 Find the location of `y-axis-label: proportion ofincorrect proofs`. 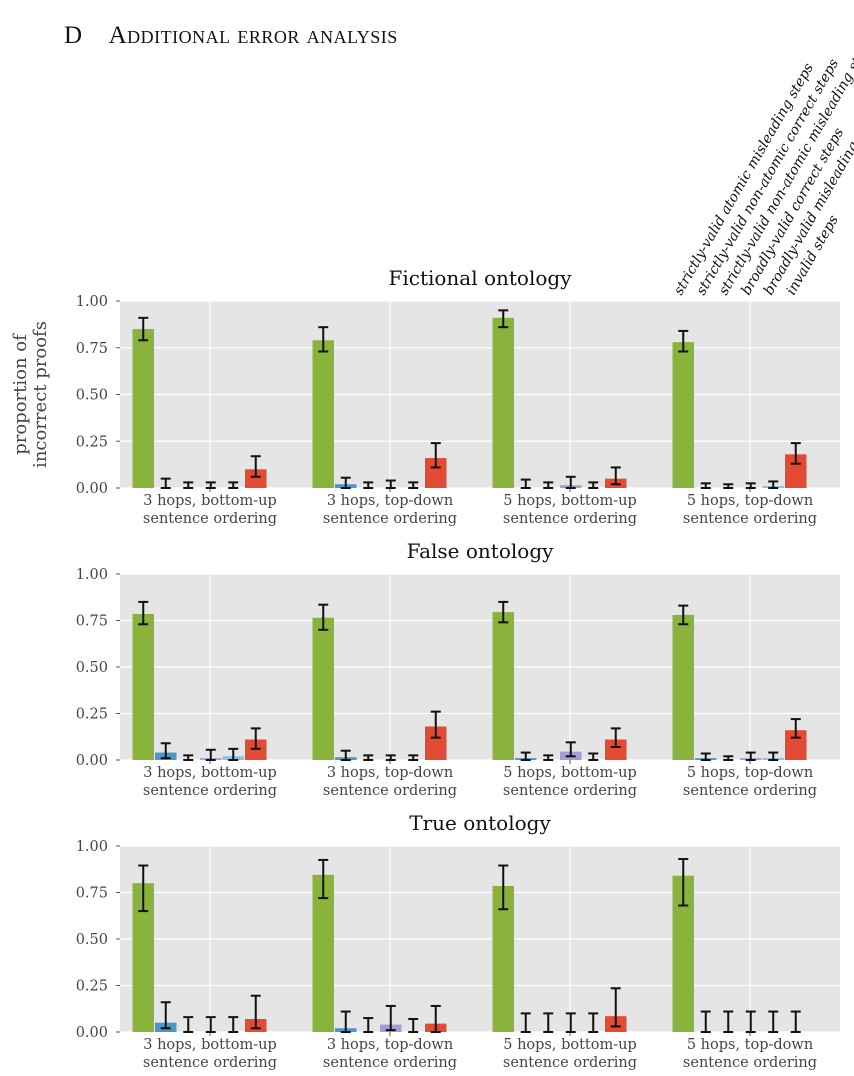

y-axis-label: proportion ofincorrect proofs is located at coordinates (30, 394).